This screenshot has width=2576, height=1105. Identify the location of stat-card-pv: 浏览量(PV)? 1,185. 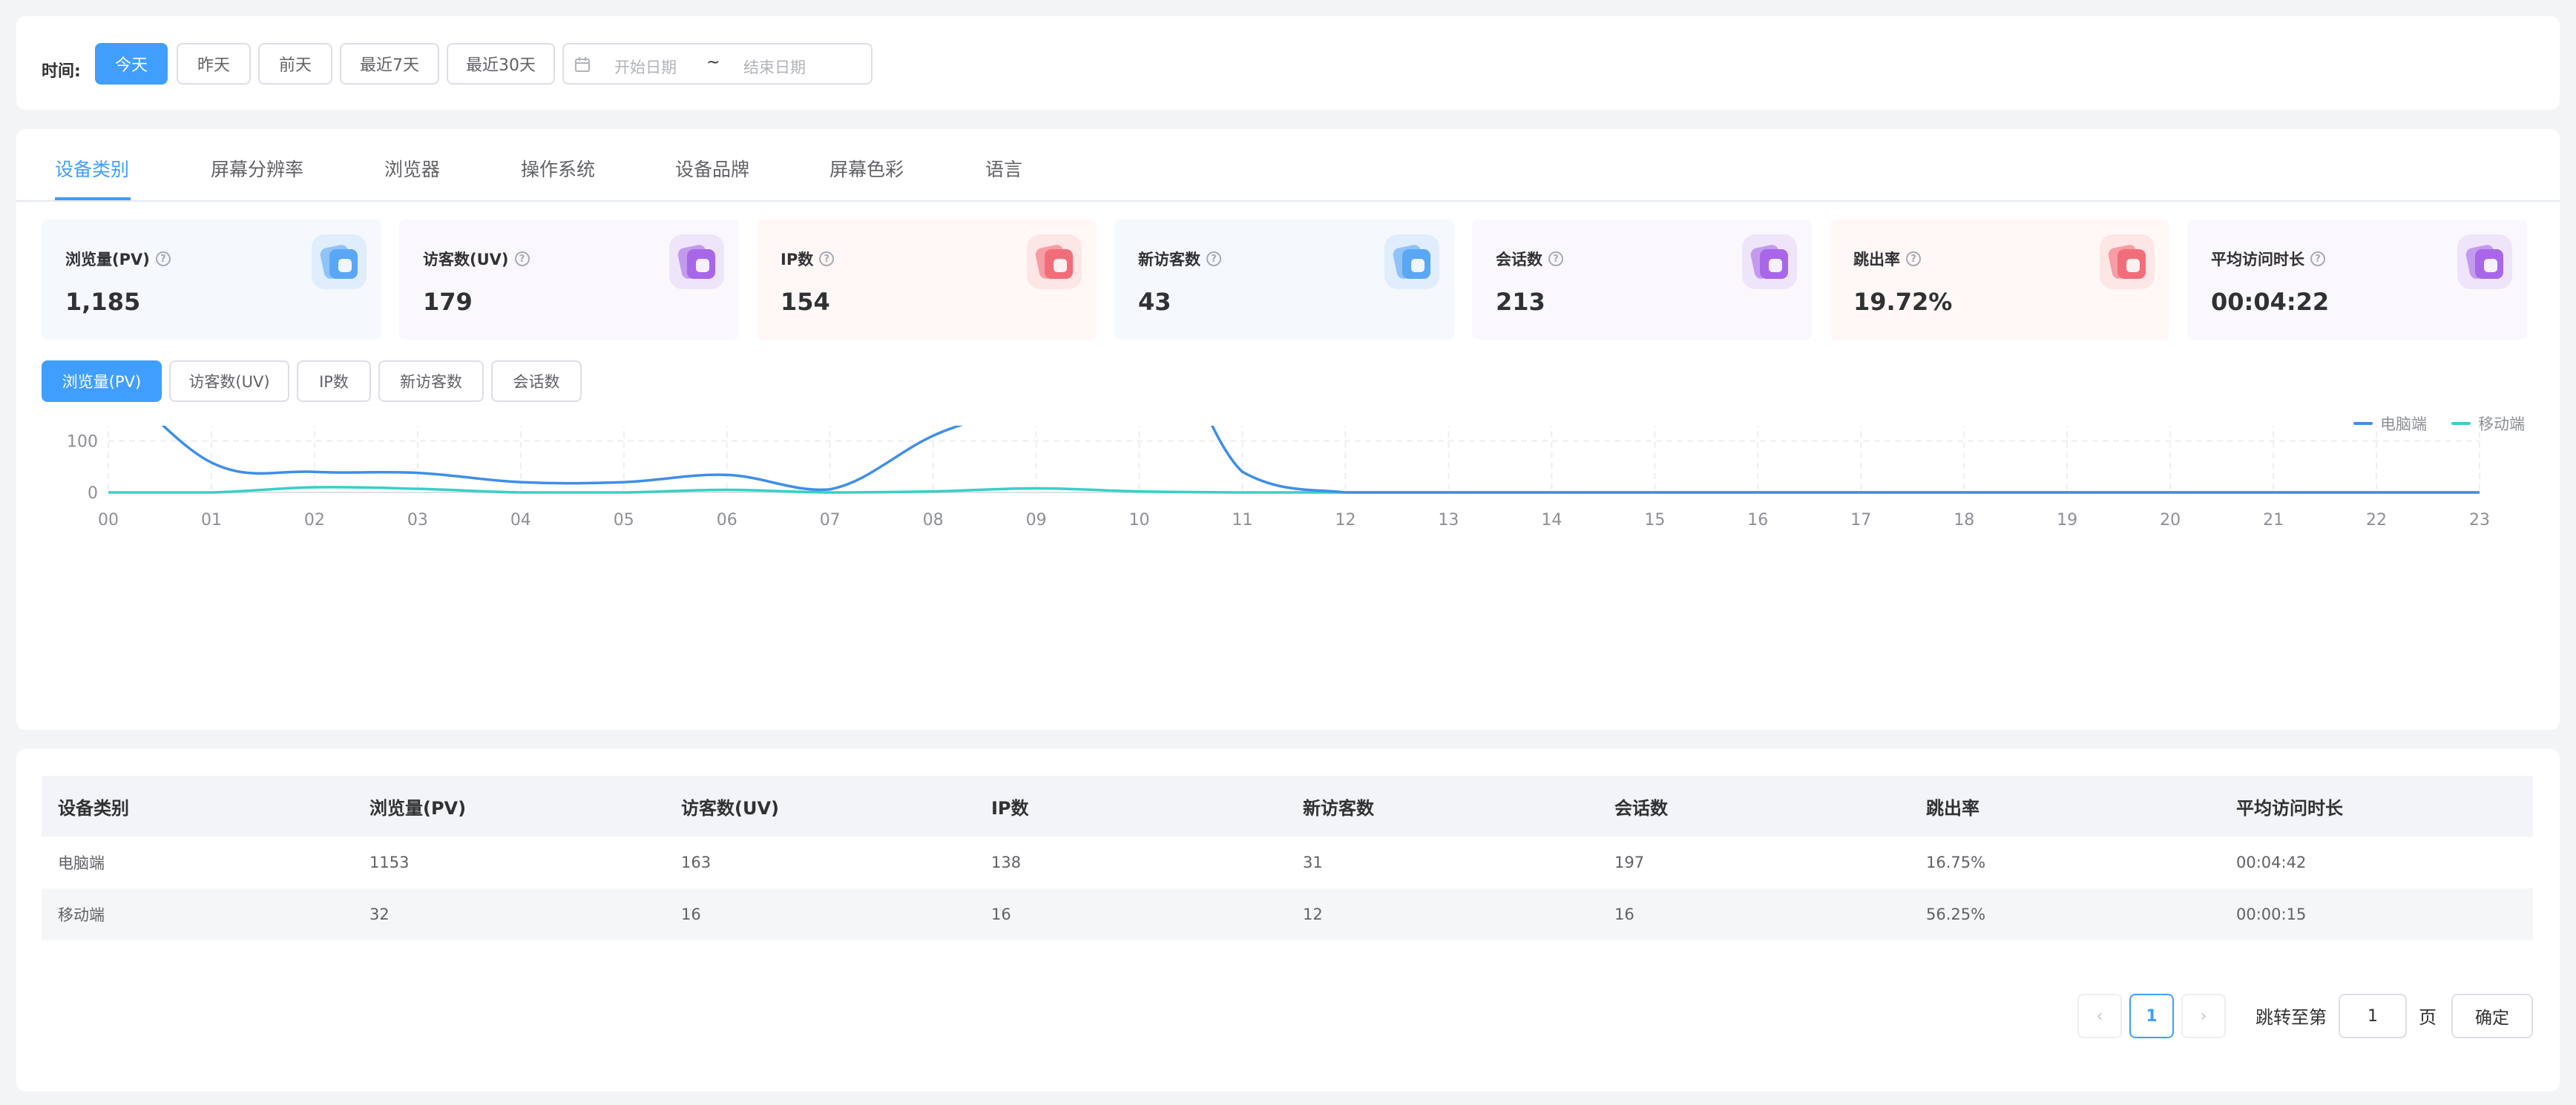
(212, 280).